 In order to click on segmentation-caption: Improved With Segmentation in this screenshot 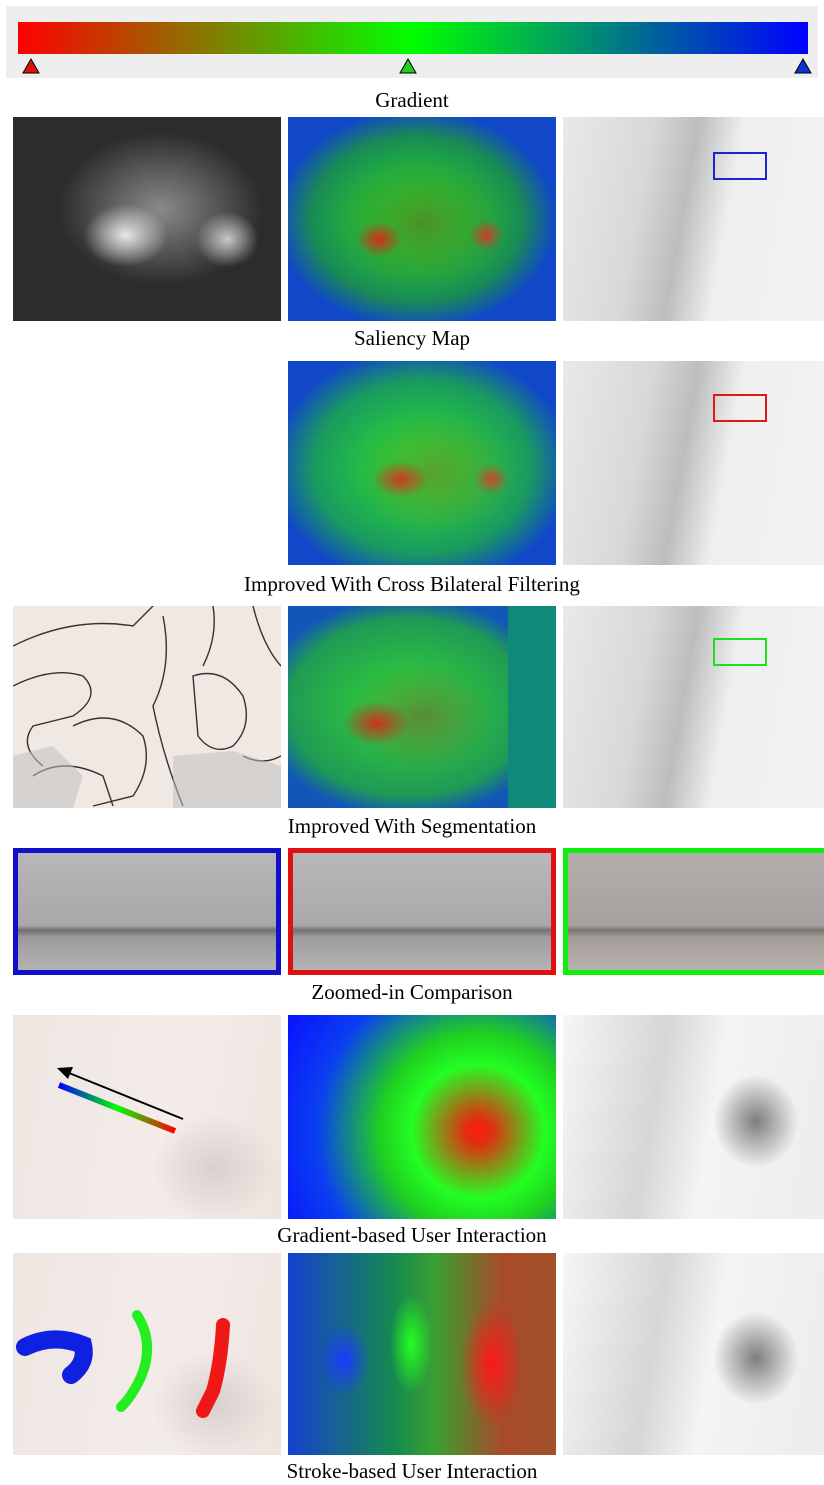, I will do `click(412, 826)`.